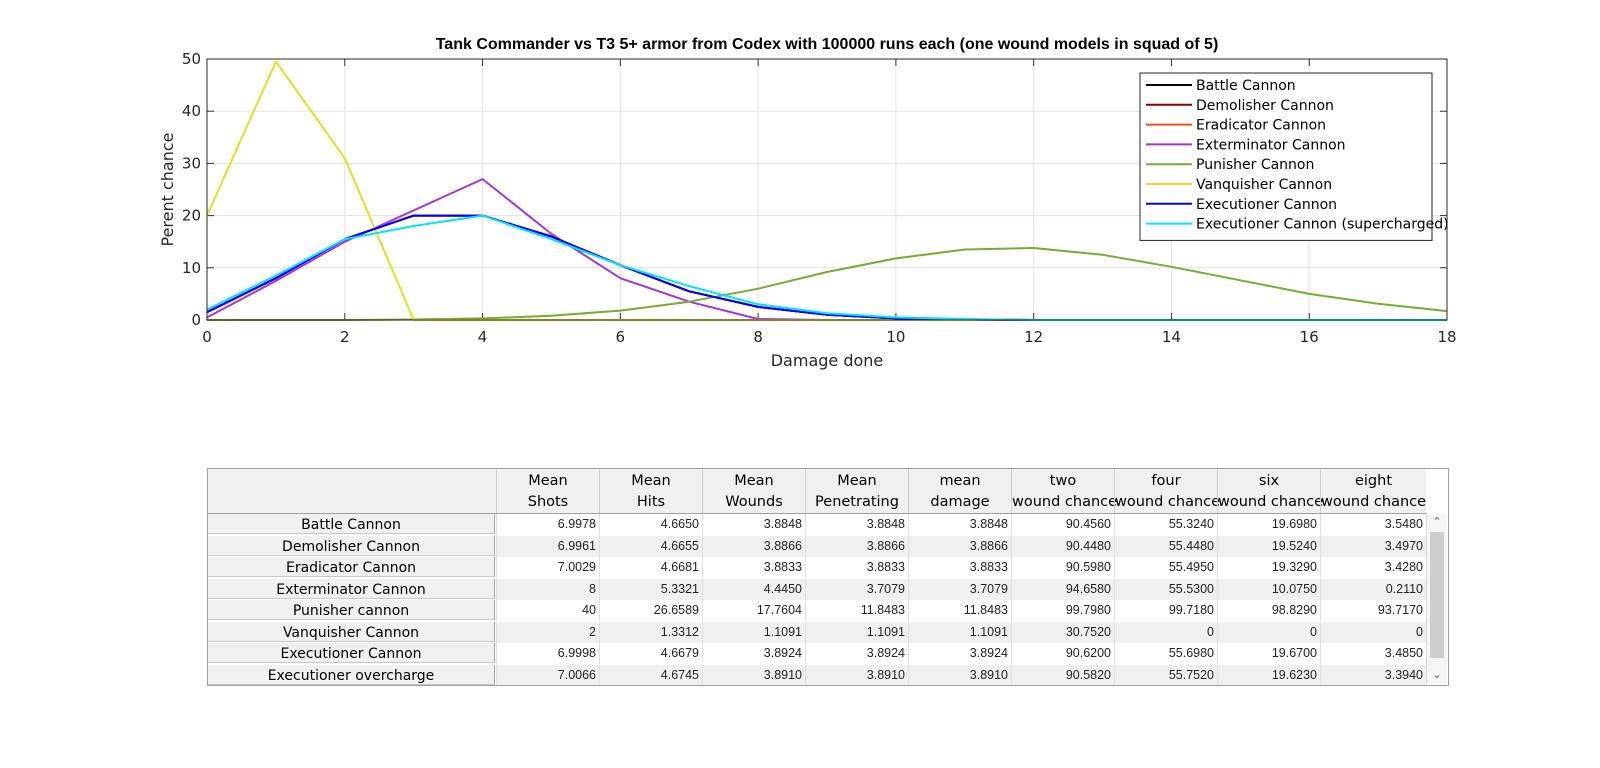  I want to click on table-cell: 5.3321, so click(650, 589).